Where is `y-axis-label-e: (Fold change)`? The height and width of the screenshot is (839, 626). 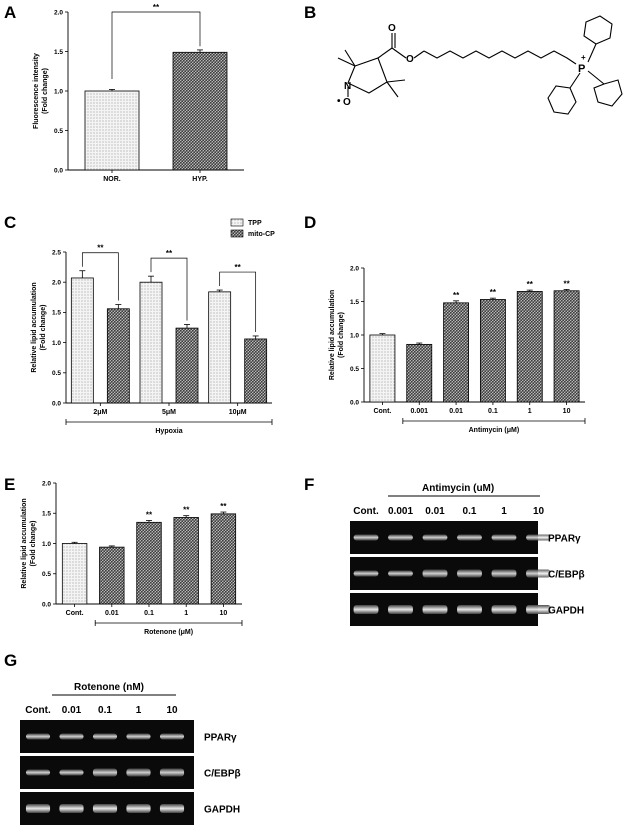 y-axis-label-e: (Fold change) is located at coordinates (33, 544).